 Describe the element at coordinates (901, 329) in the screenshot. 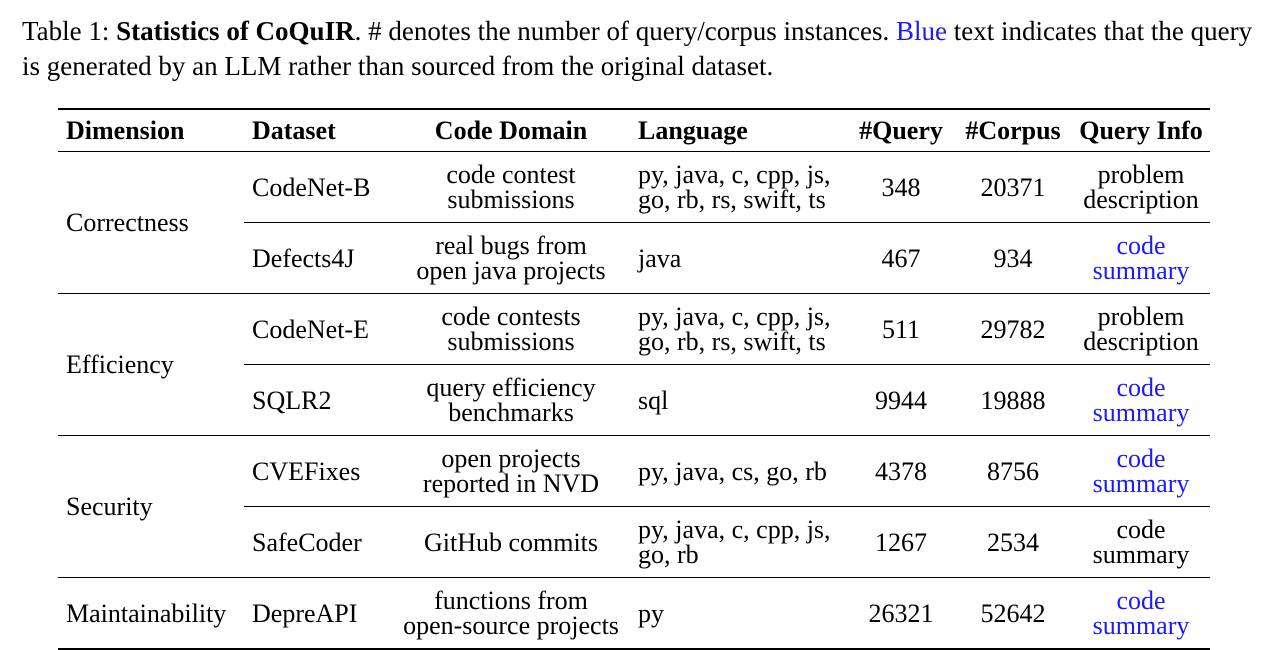

I see `query-count-cell: 511` at that location.